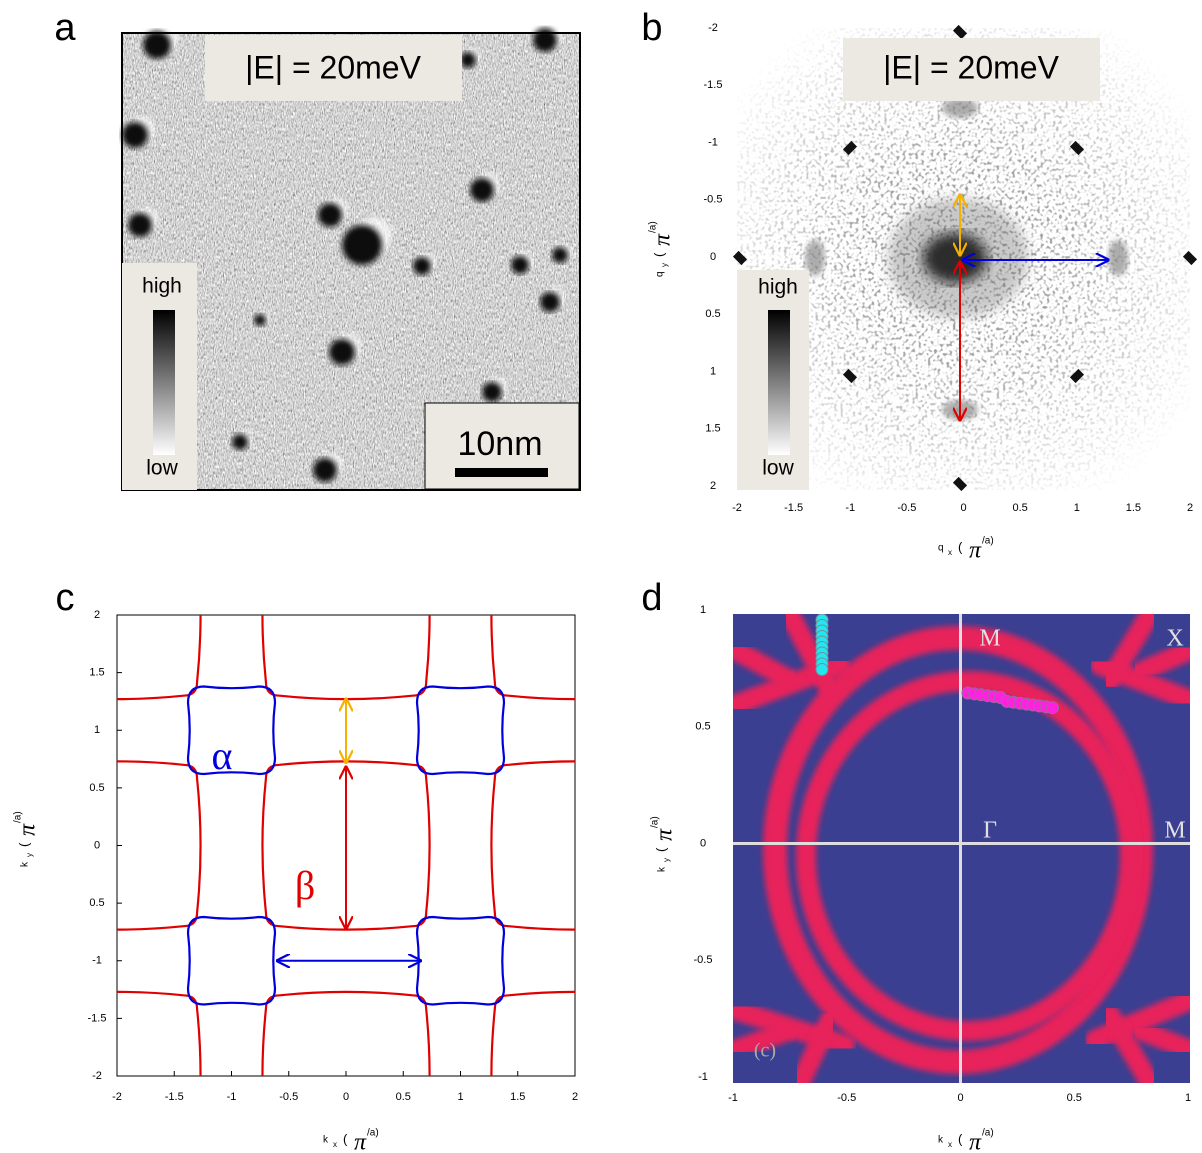 The image size is (1202, 1153). What do you see at coordinates (737, 508) in the screenshot?
I see `x-tick-label: -2` at bounding box center [737, 508].